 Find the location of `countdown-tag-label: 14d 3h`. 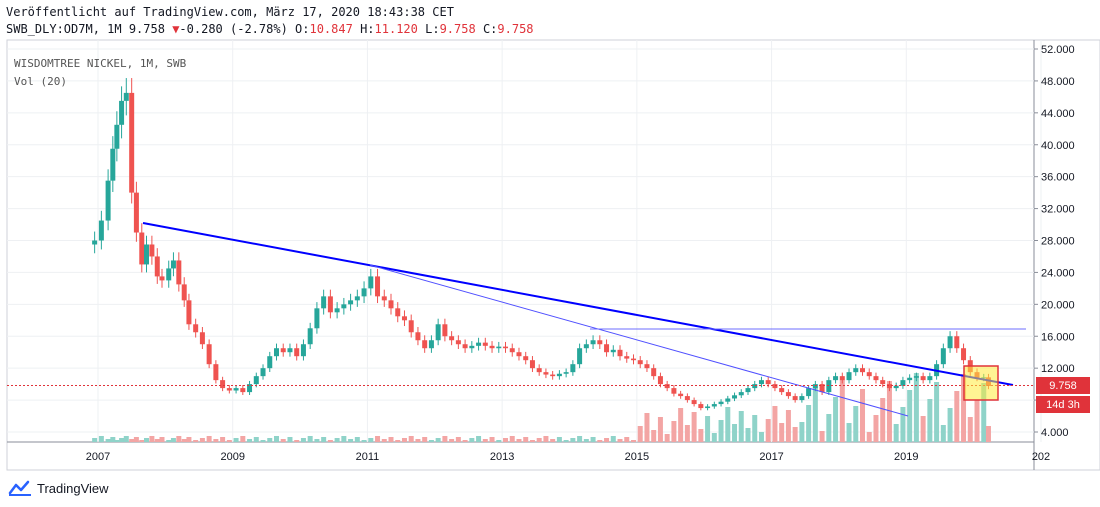

countdown-tag-label: 14d 3h is located at coordinates (1063, 405).